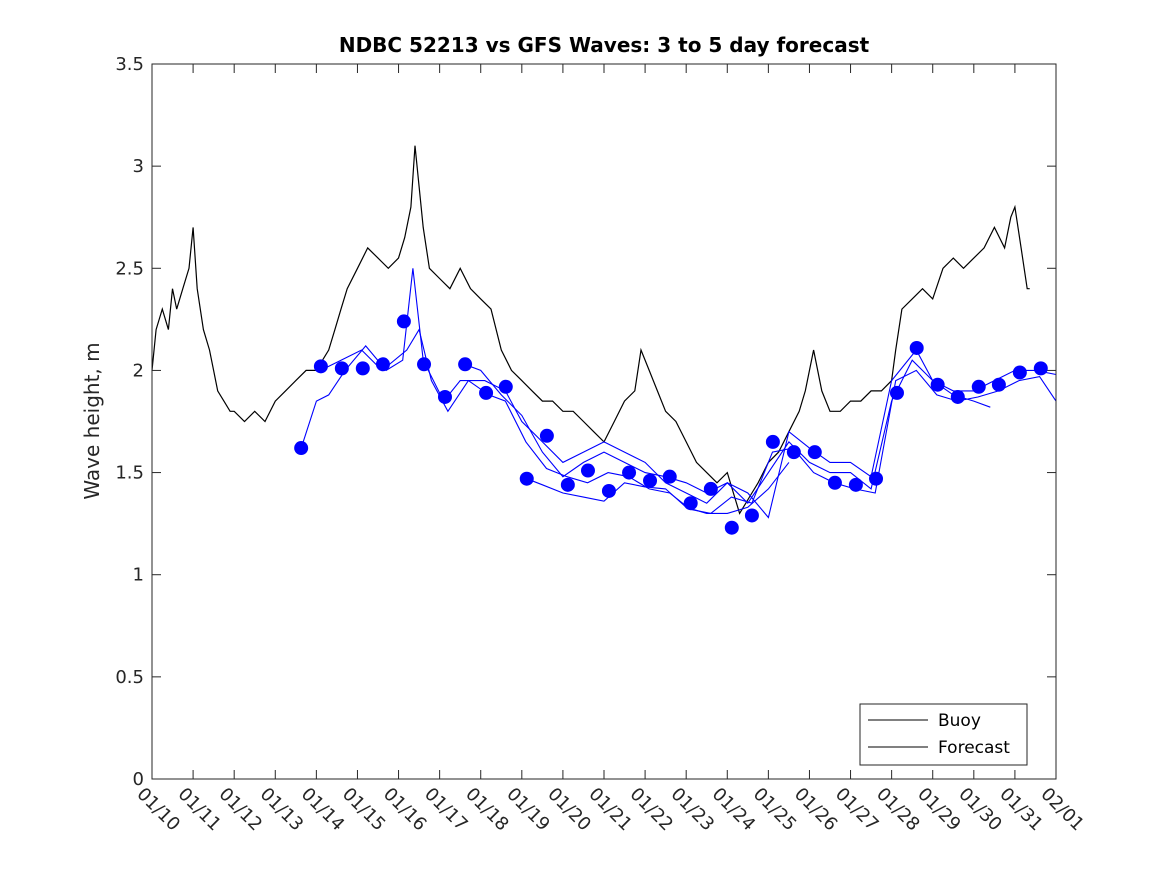 This screenshot has height=875, width=1167. Describe the element at coordinates (959, 721) in the screenshot. I see `legend-buoy-label: Buoy` at that location.